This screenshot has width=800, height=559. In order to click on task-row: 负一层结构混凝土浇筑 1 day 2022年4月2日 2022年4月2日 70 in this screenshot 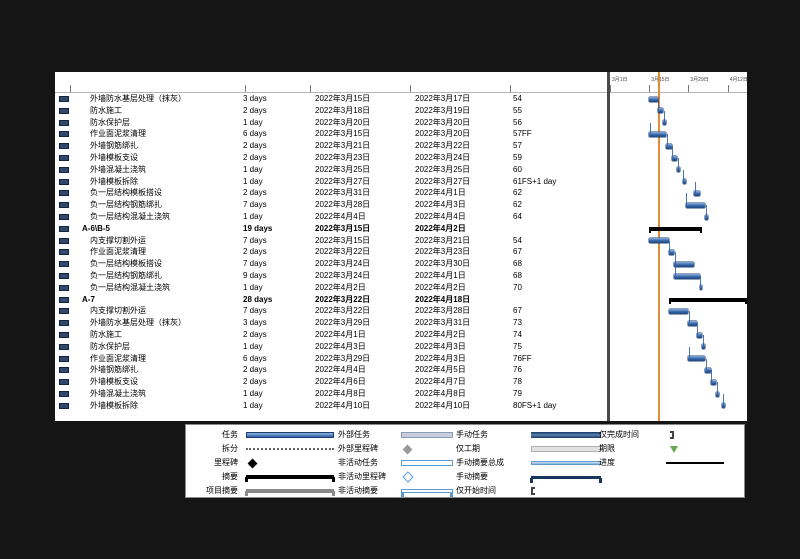, I will do `click(331, 288)`.